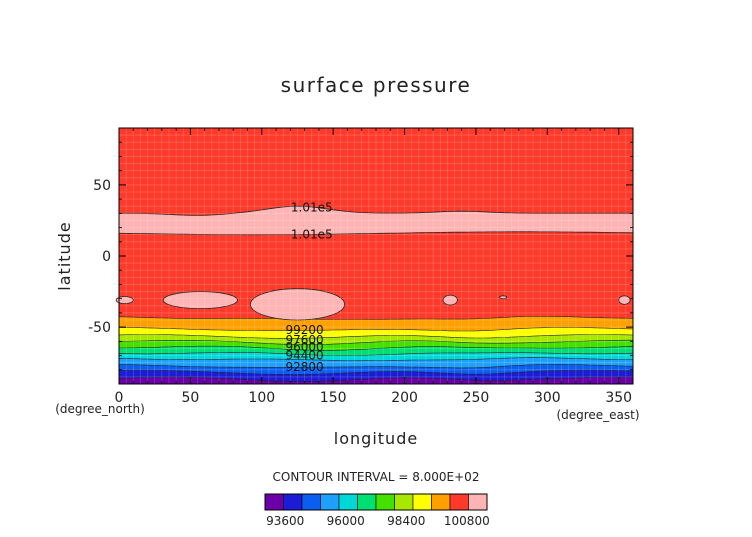 This screenshot has width=752, height=537. What do you see at coordinates (376, 438) in the screenshot?
I see `x-axis-label: longitude` at bounding box center [376, 438].